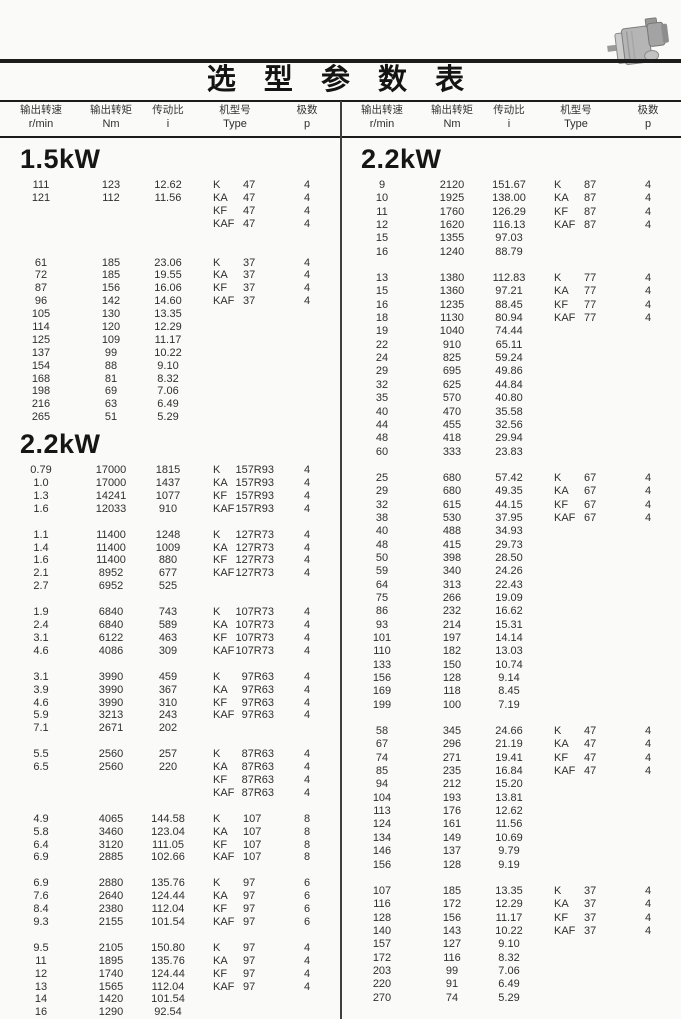 This screenshot has height=1019, width=681. What do you see at coordinates (452, 584) in the screenshot?
I see `torque-cell: 313` at bounding box center [452, 584].